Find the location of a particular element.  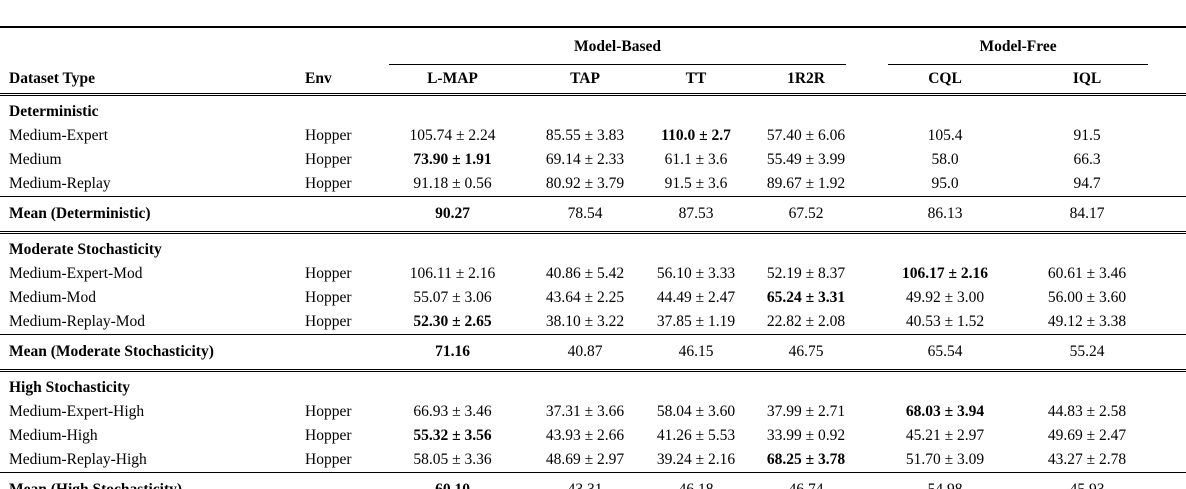

value-cell: 58.04 ± 3.60 is located at coordinates (696, 411).